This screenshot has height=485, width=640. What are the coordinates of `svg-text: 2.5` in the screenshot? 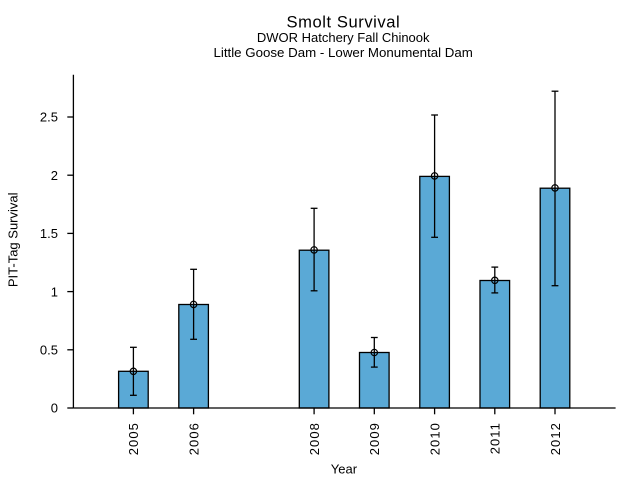 It's located at (49, 117).